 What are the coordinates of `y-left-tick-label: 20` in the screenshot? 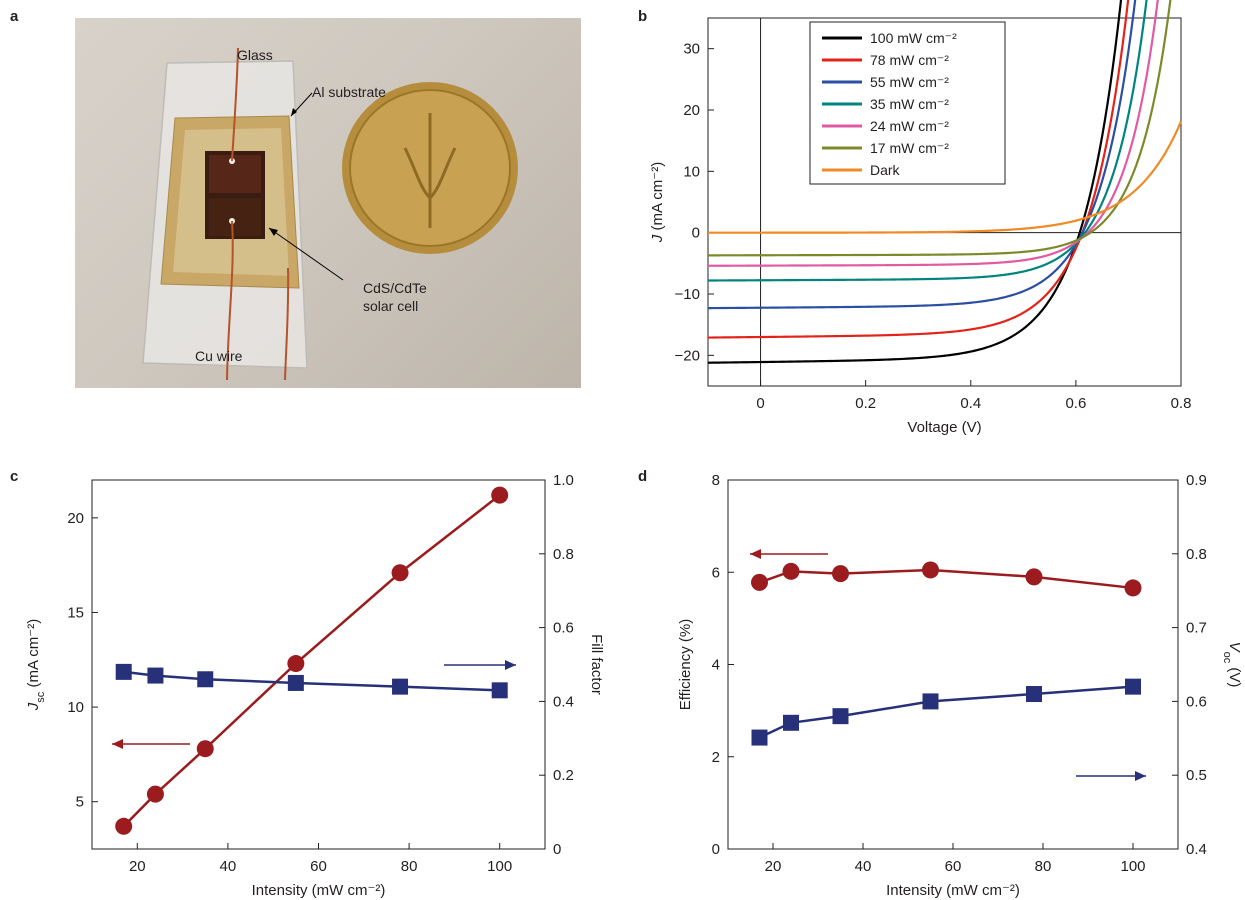 It's located at (75, 518).